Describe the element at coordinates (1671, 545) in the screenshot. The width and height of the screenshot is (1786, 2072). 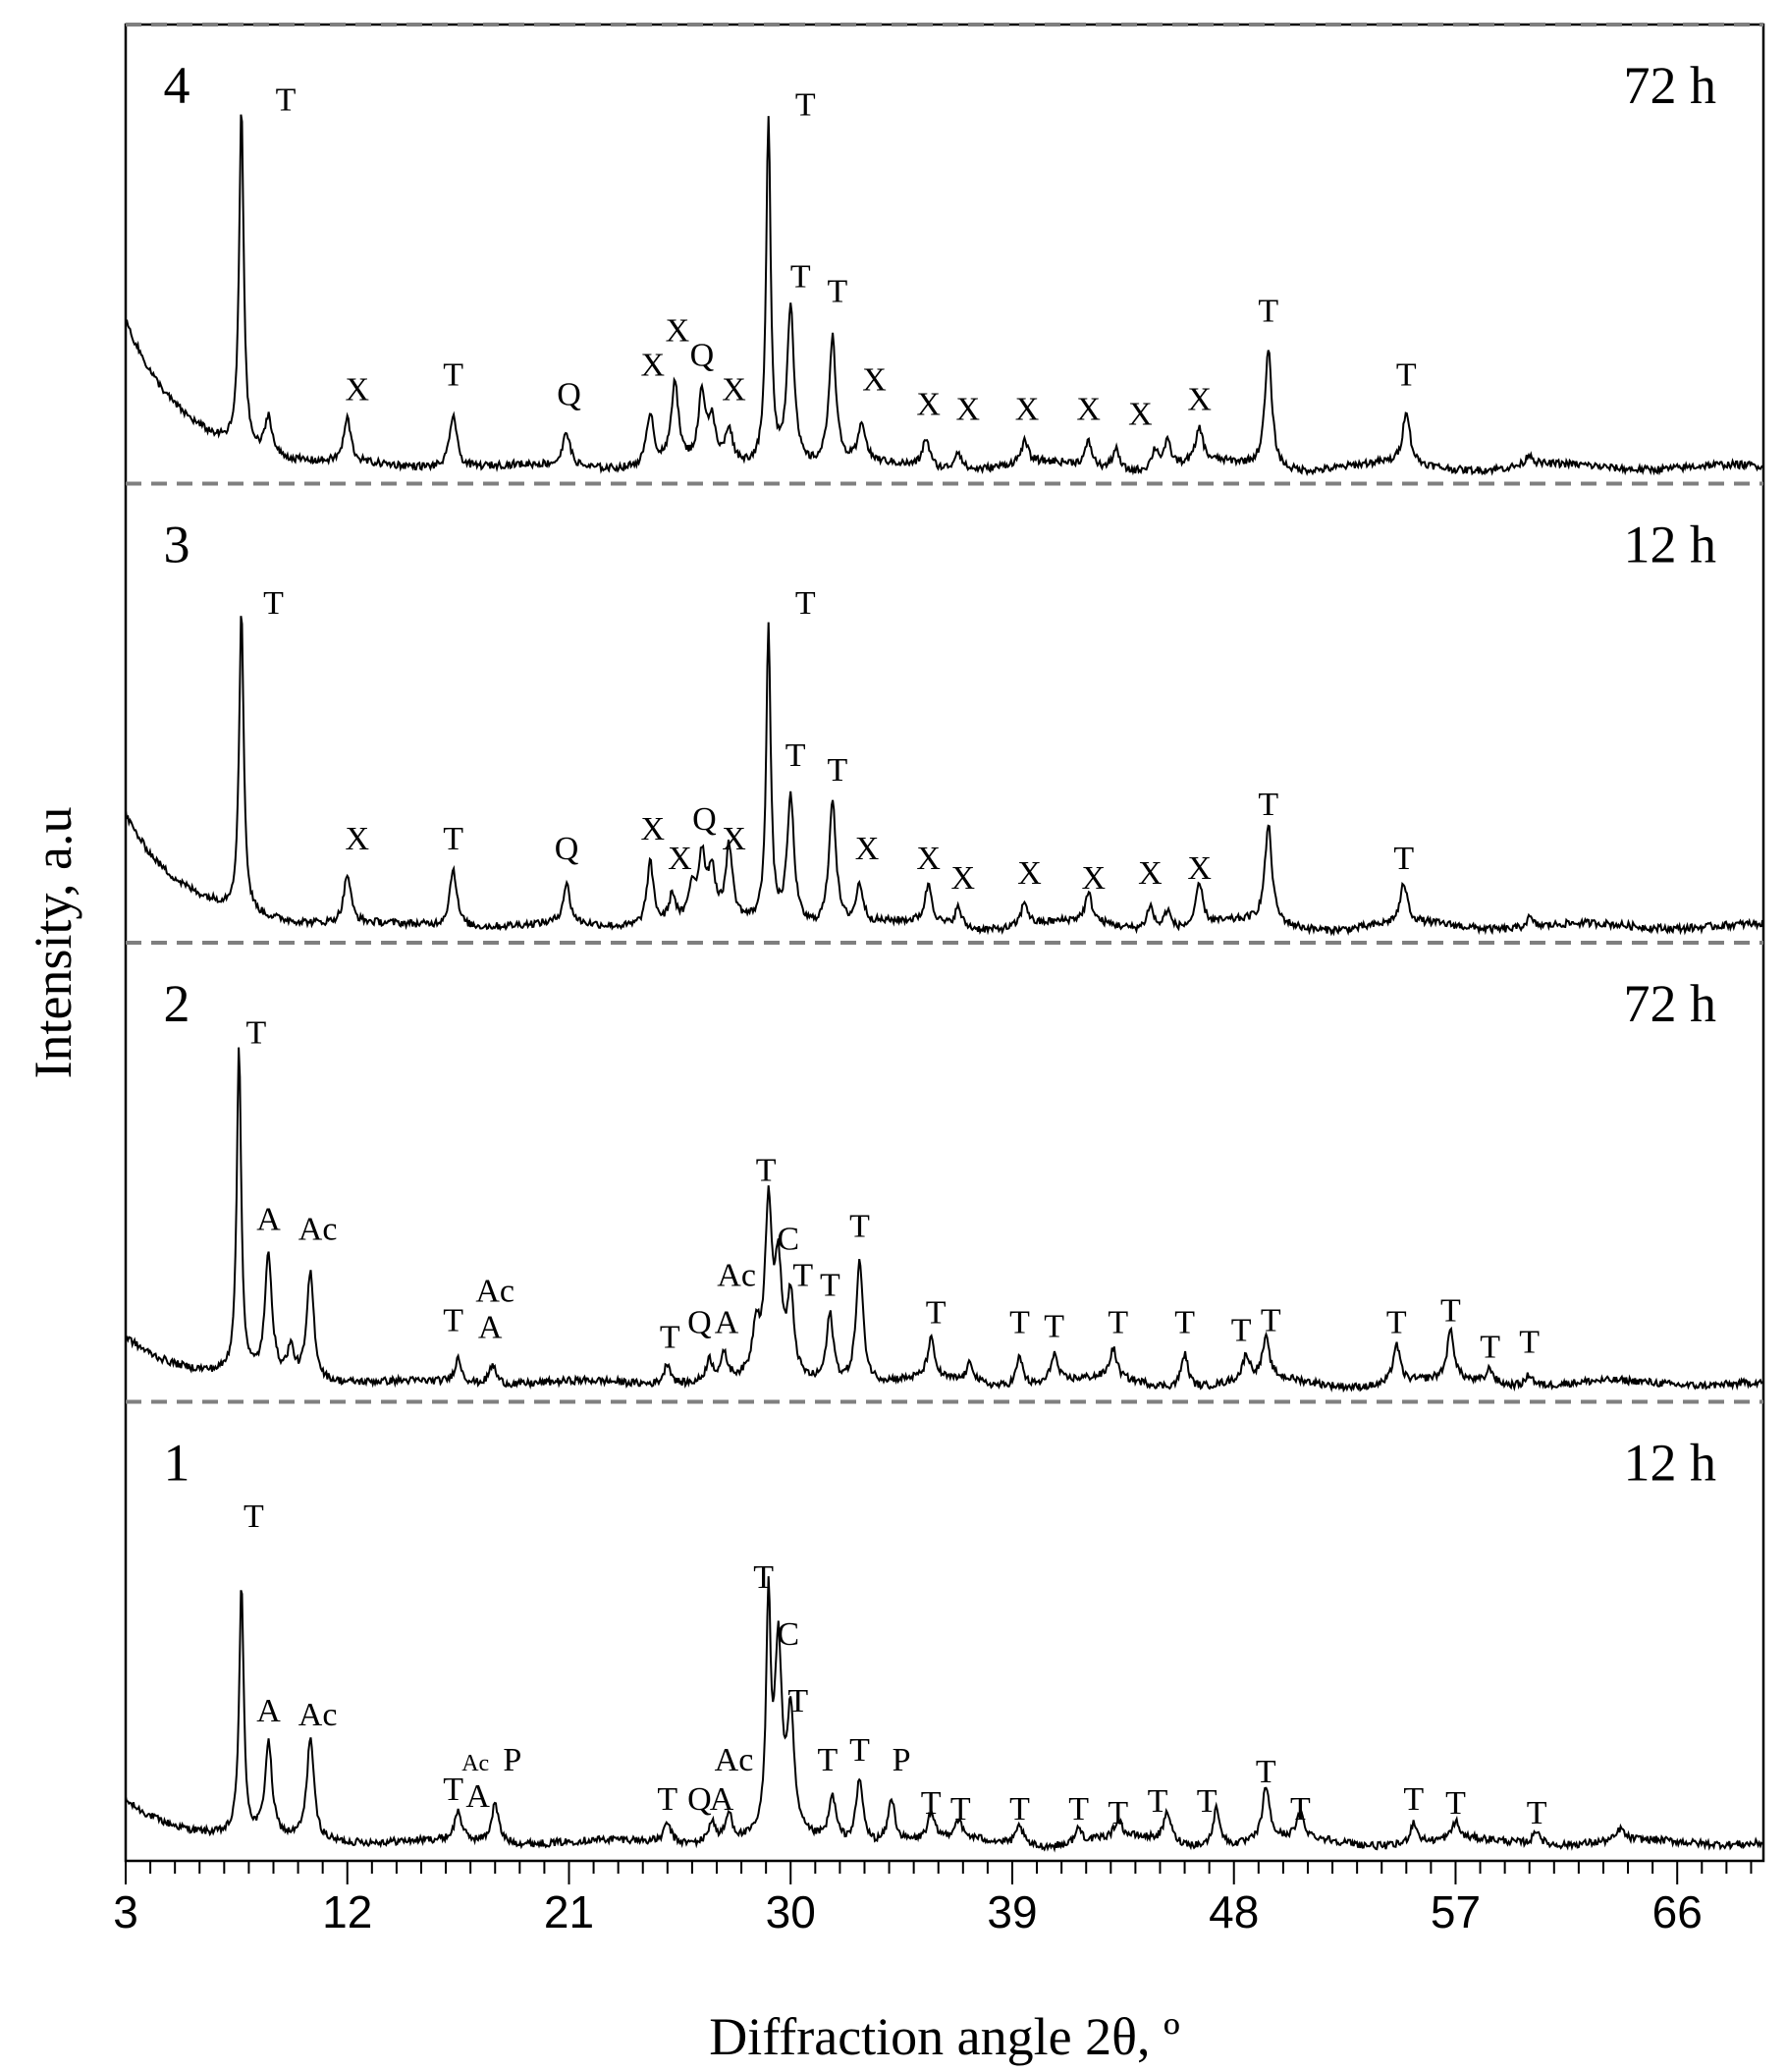
I see `panel-time: 12 h` at that location.